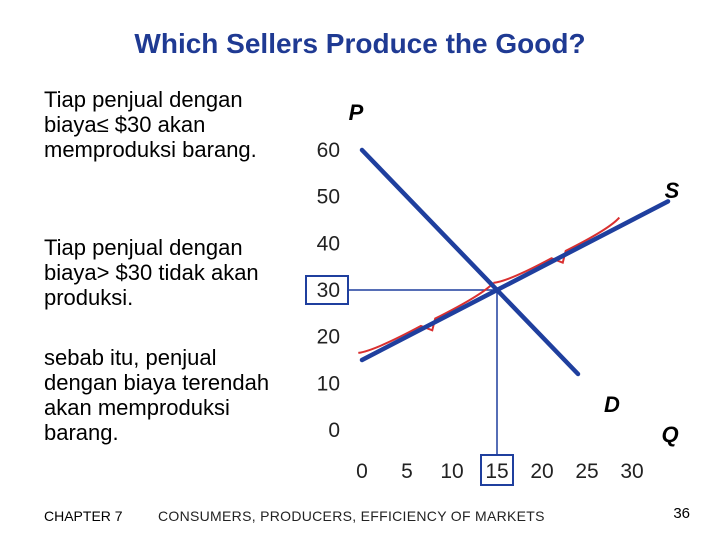 The image size is (720, 540). I want to click on x-tick-label-25: 25, so click(586, 471).